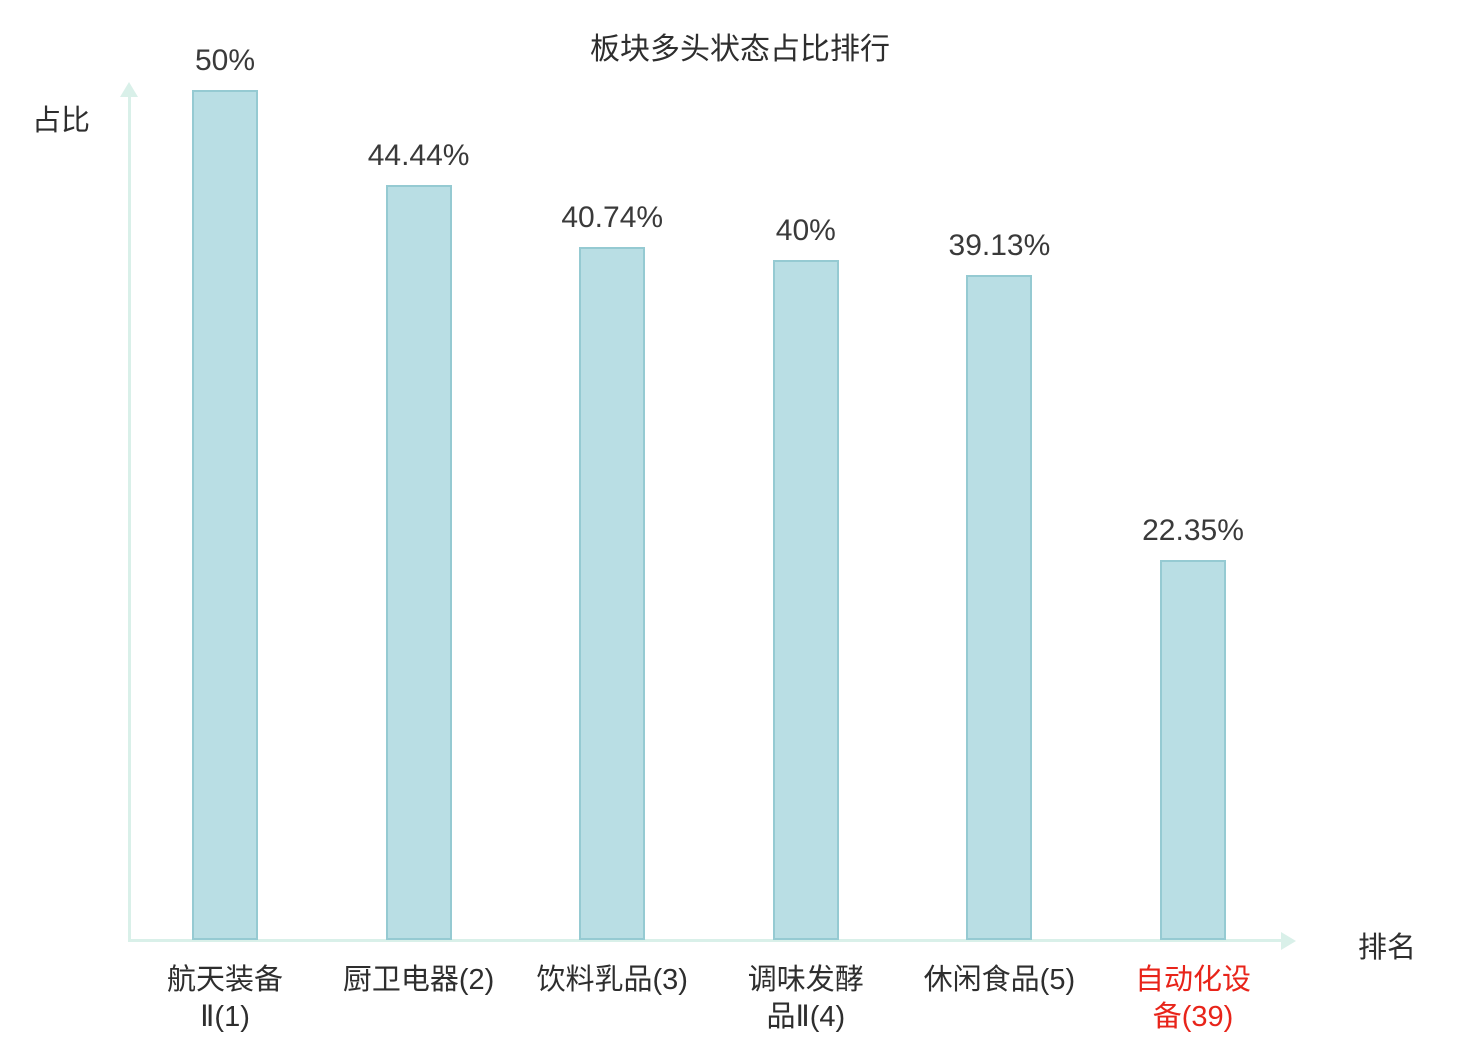 This screenshot has width=1480, height=1040. What do you see at coordinates (805, 998) in the screenshot?
I see `bar-category-label: 调味发酵 品Ⅱ(4)` at bounding box center [805, 998].